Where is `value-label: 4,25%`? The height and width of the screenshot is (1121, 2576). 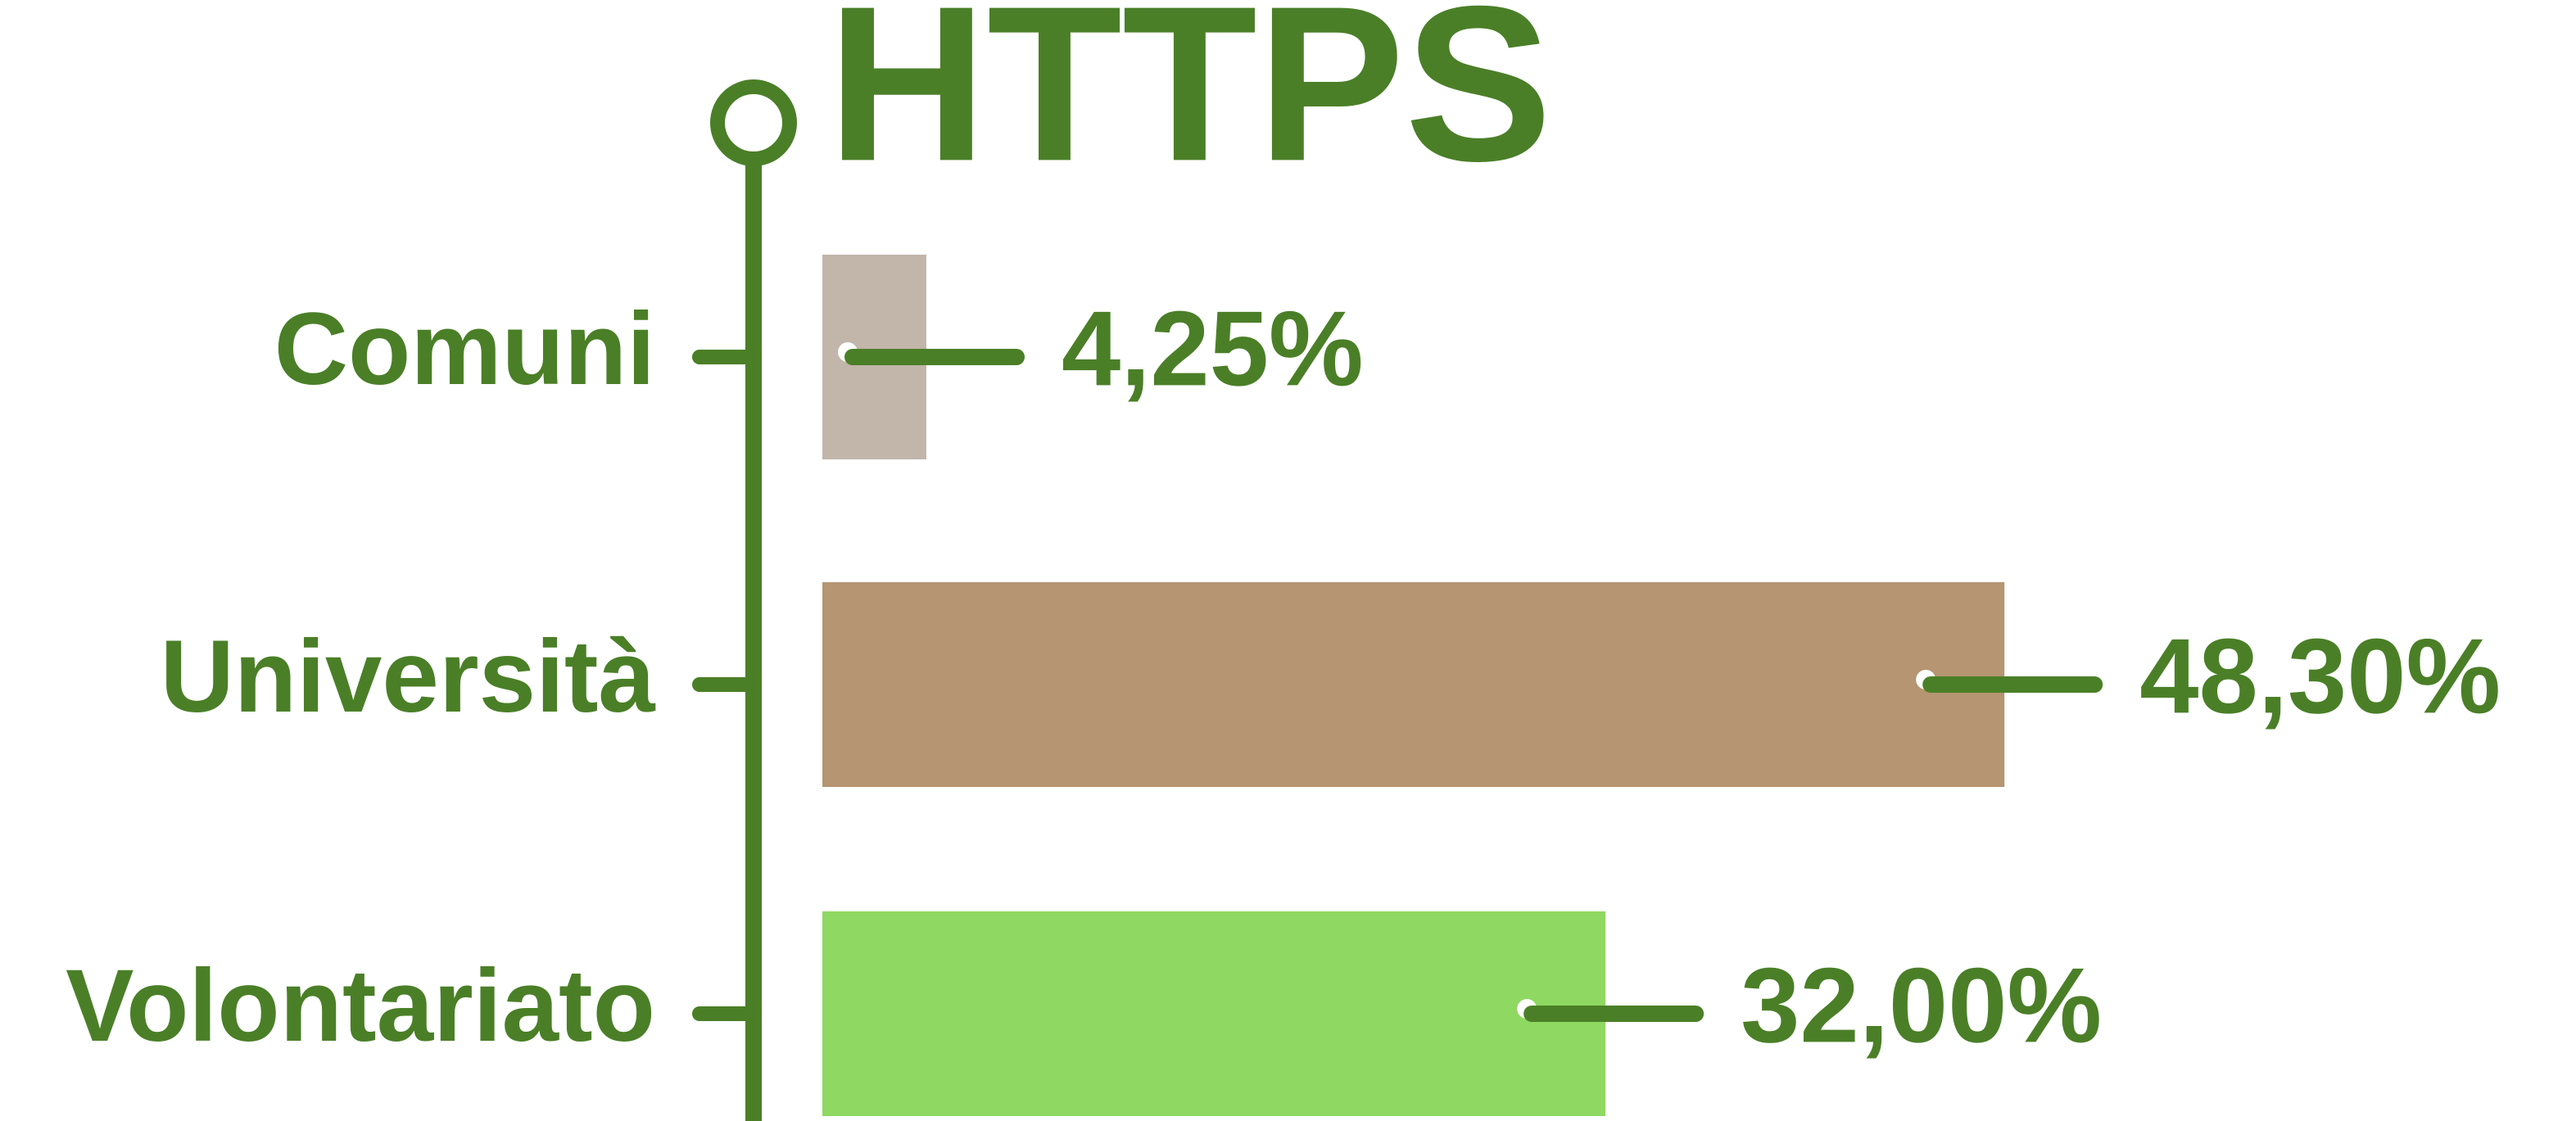
value-label: 4,25% is located at coordinates (1213, 348).